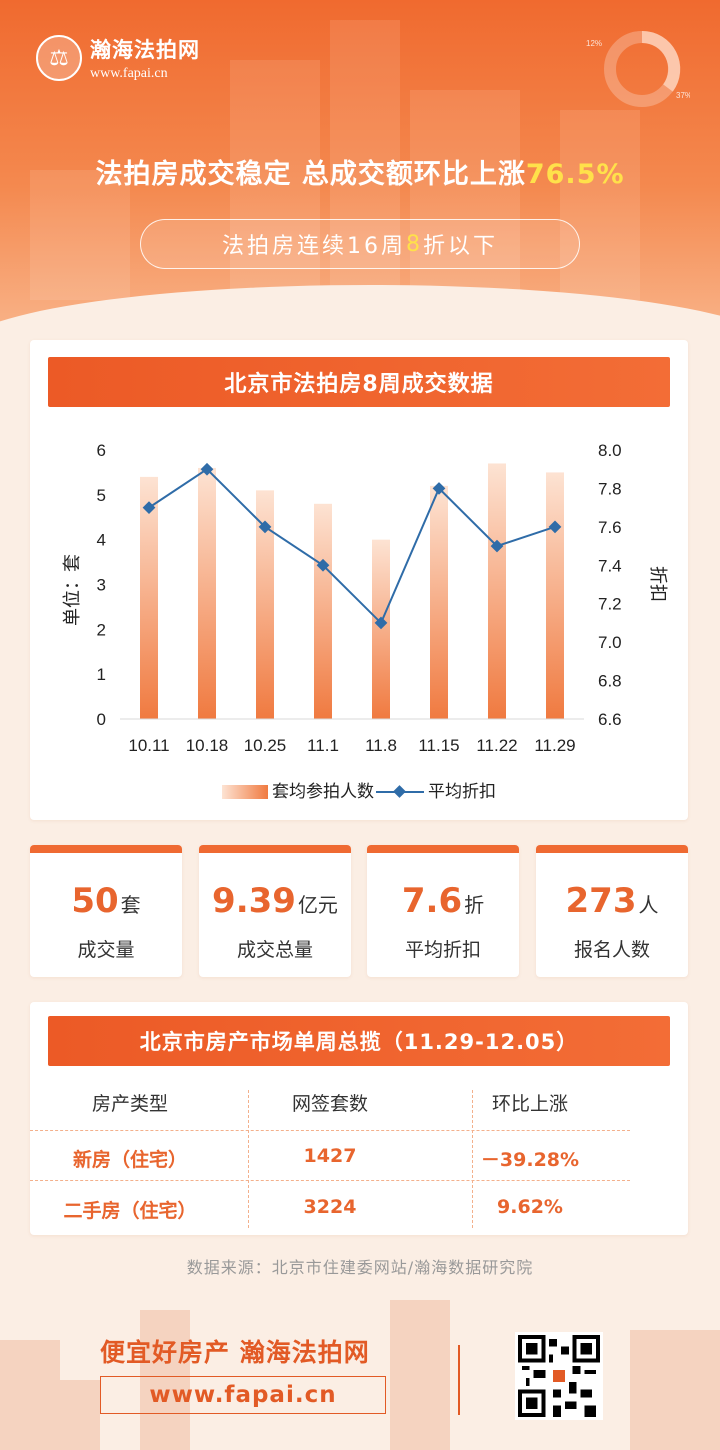 The image size is (720, 1450). What do you see at coordinates (130, 905) in the screenshot?
I see `stat-unit: 套` at bounding box center [130, 905].